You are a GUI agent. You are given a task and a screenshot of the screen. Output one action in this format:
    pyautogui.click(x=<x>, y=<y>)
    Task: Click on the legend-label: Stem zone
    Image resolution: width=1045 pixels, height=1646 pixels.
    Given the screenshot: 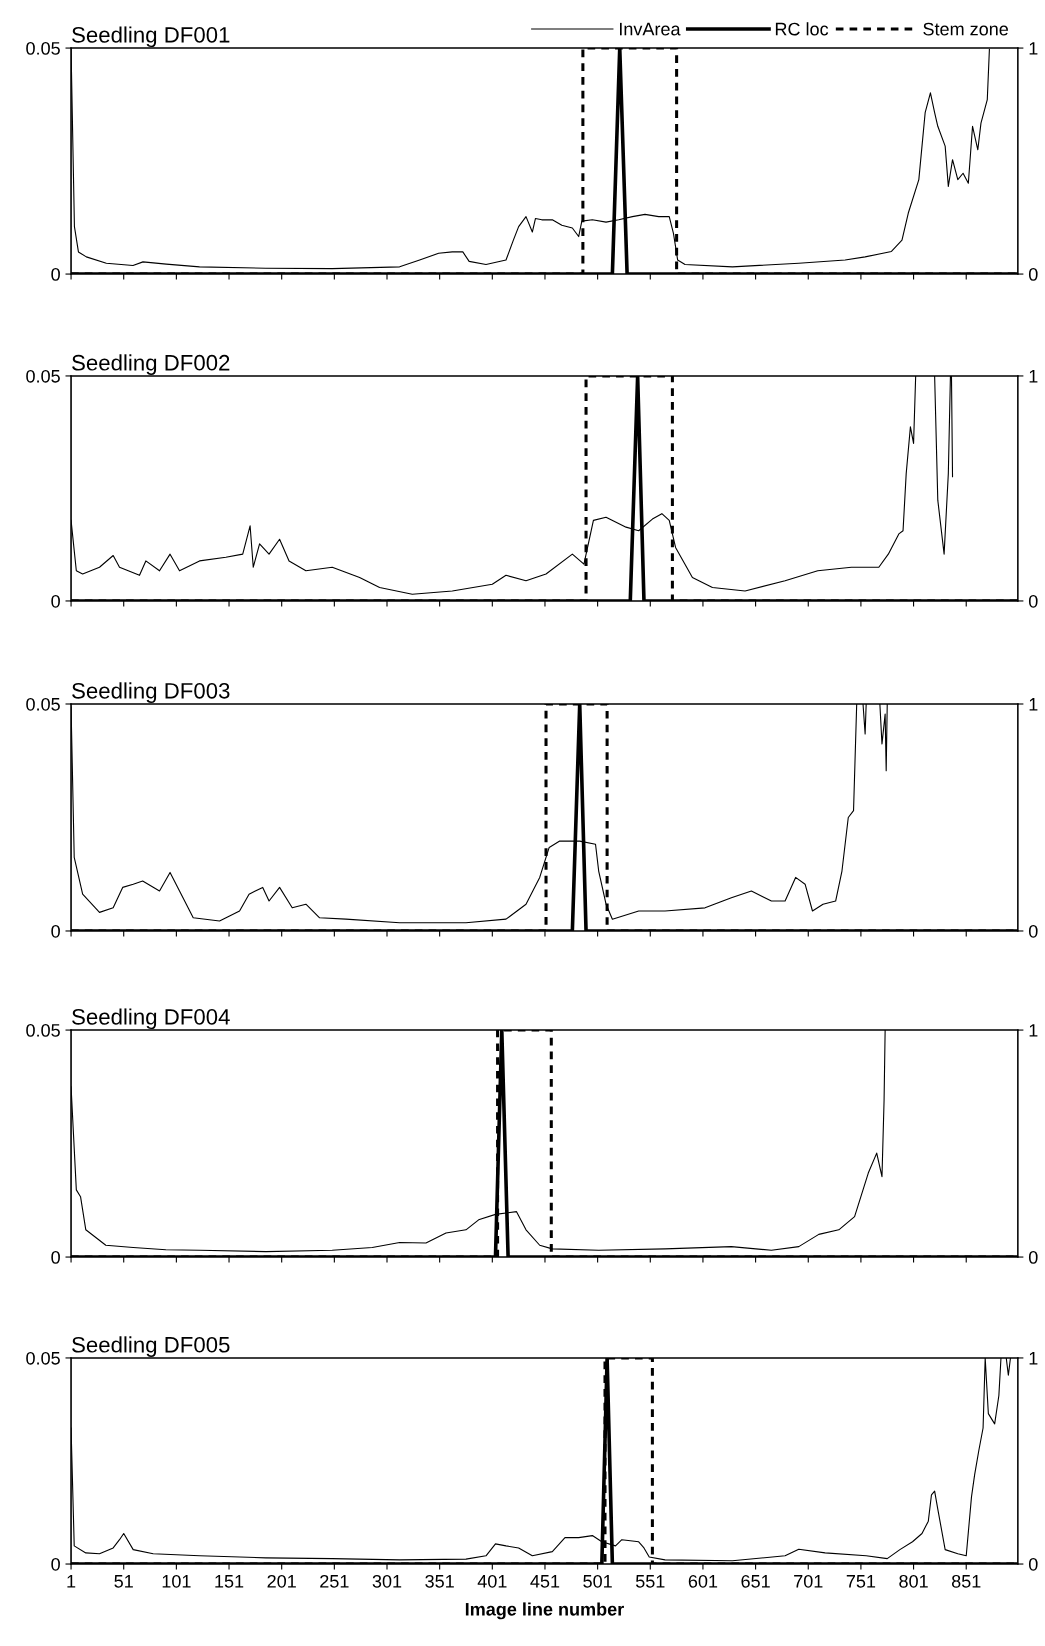 What is the action you would take?
    pyautogui.click(x=965, y=29)
    